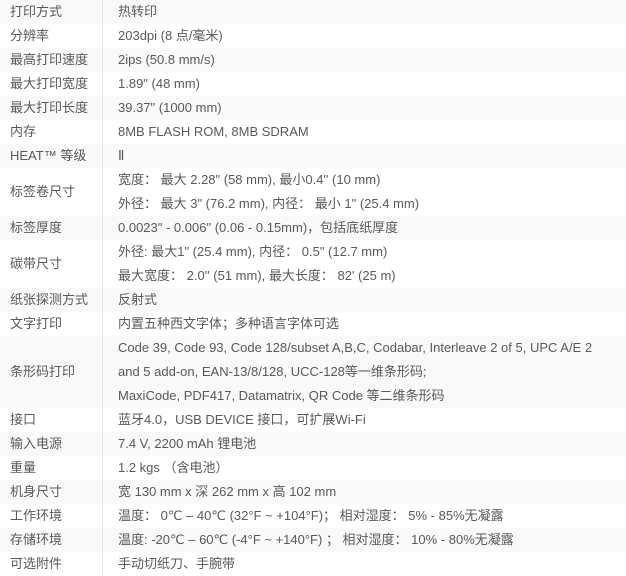 The image size is (626, 576). I want to click on spec-label: 标签卷尺寸, so click(51, 192).